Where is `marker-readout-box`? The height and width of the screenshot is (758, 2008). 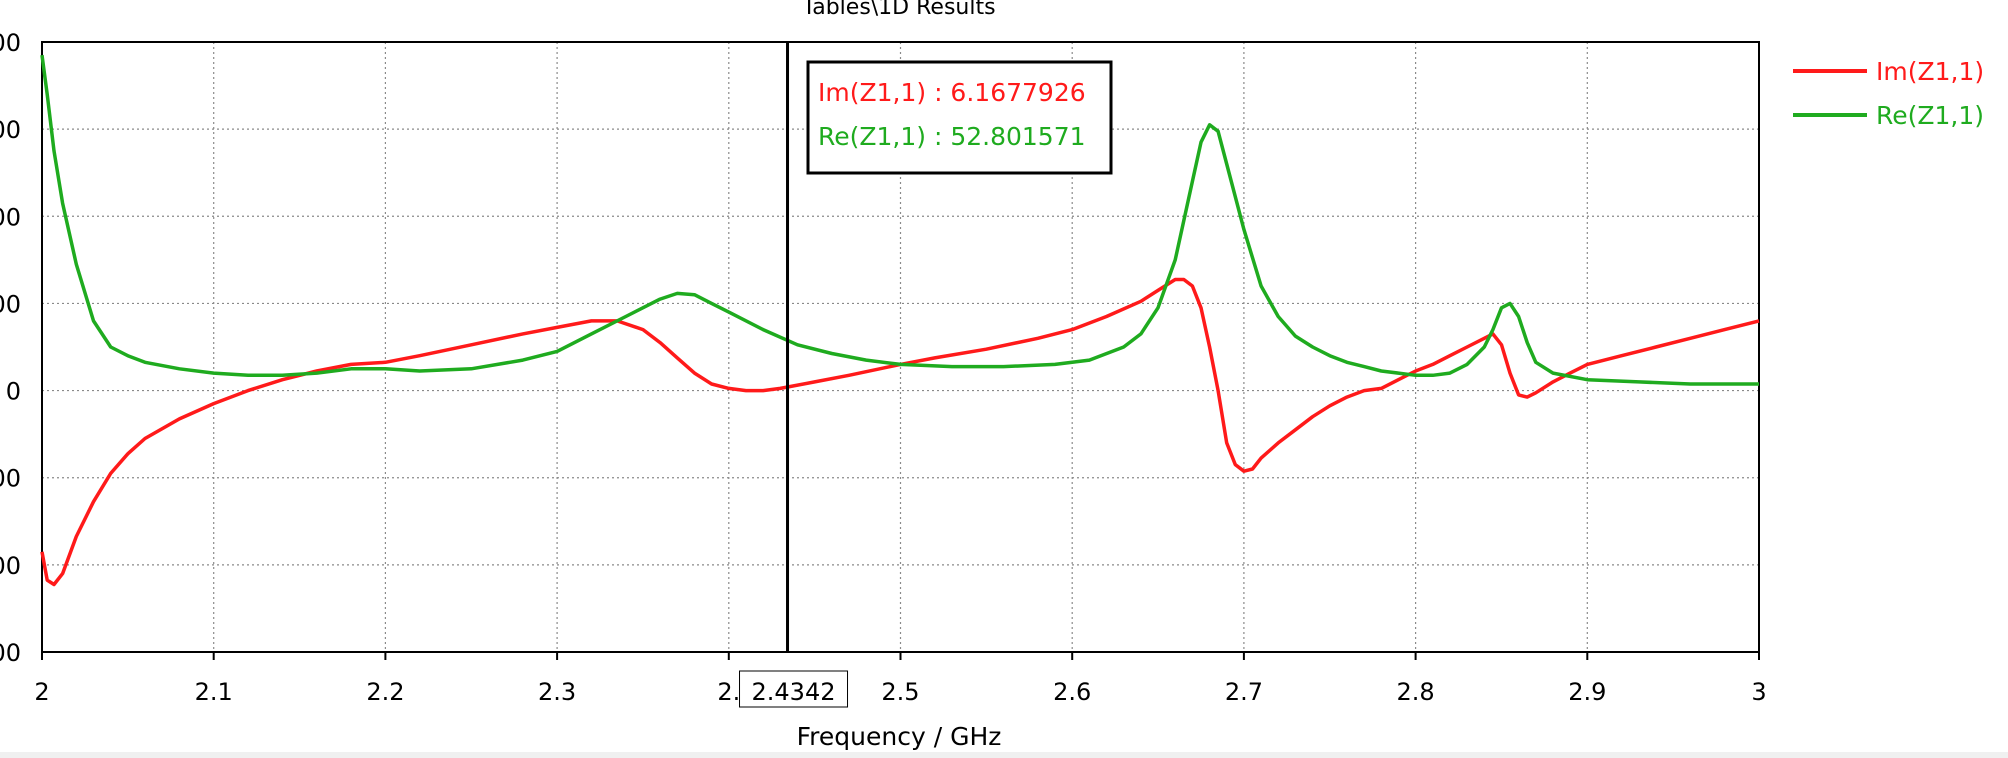 marker-readout-box is located at coordinates (959, 117).